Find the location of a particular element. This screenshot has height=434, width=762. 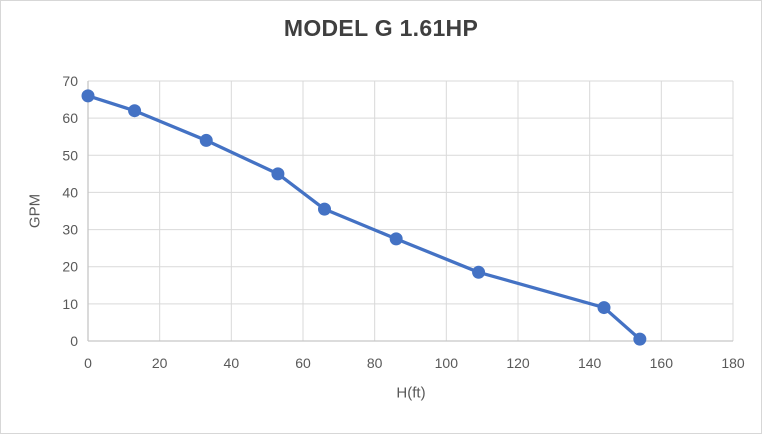

y-tick-label: 20 is located at coordinates (70, 267).